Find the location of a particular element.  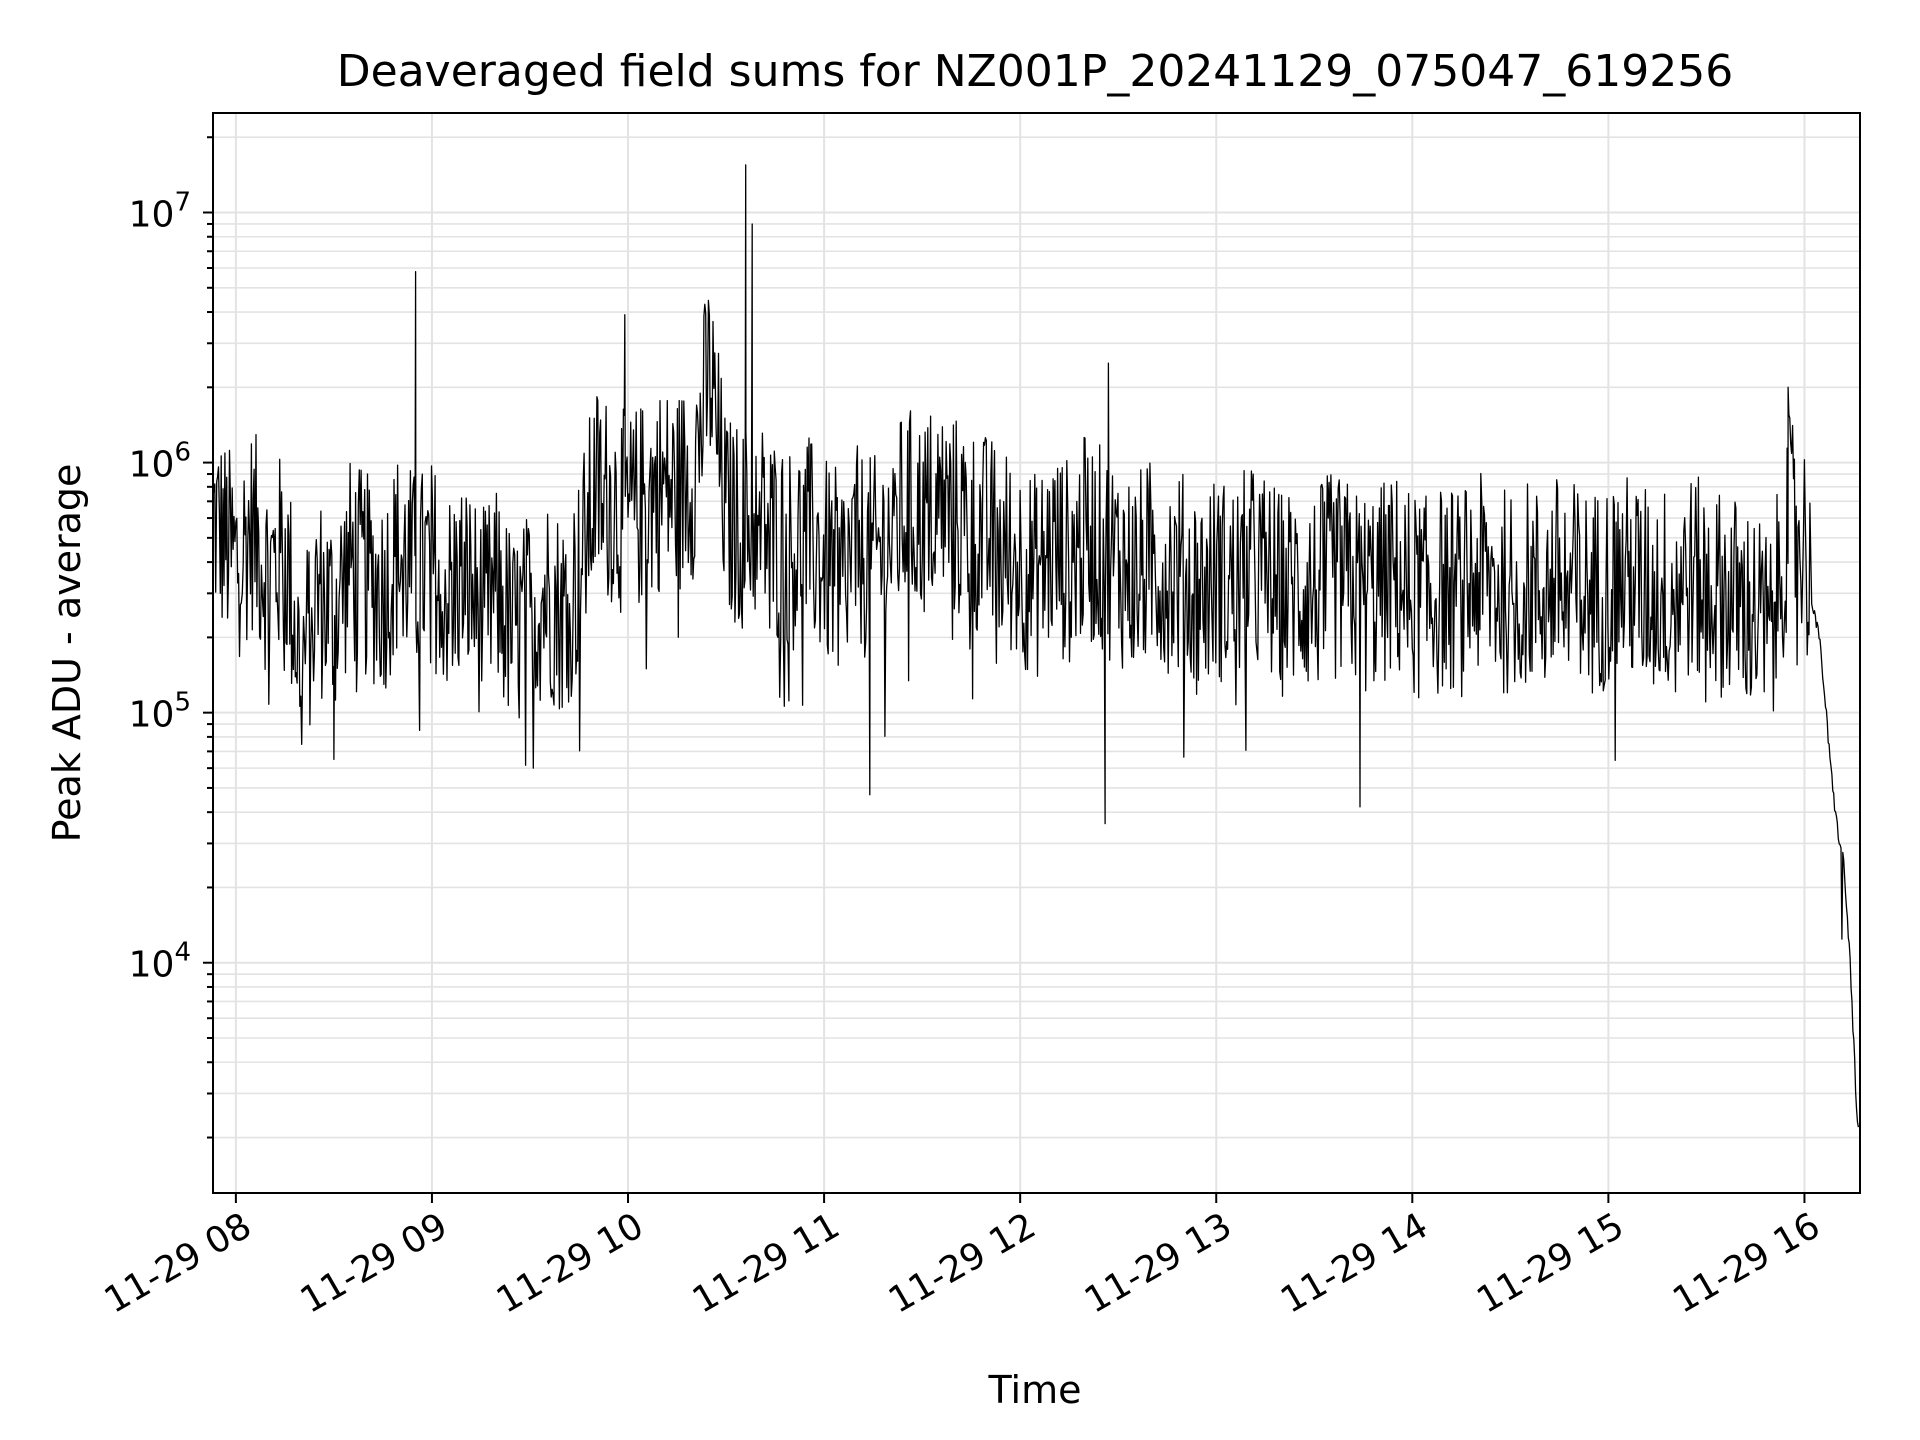

y-axis: 10⁴ 10⁵ 10⁶ 10⁷ is located at coordinates (171, 637).